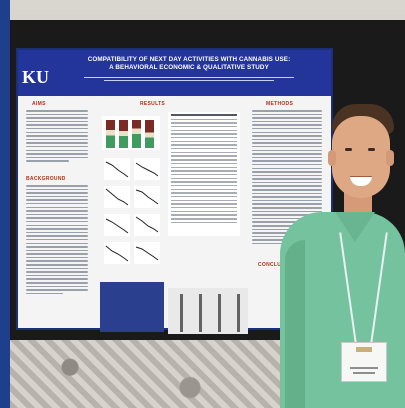  Describe the element at coordinates (204, 174) in the screenshot. I see `results-table` at that location.